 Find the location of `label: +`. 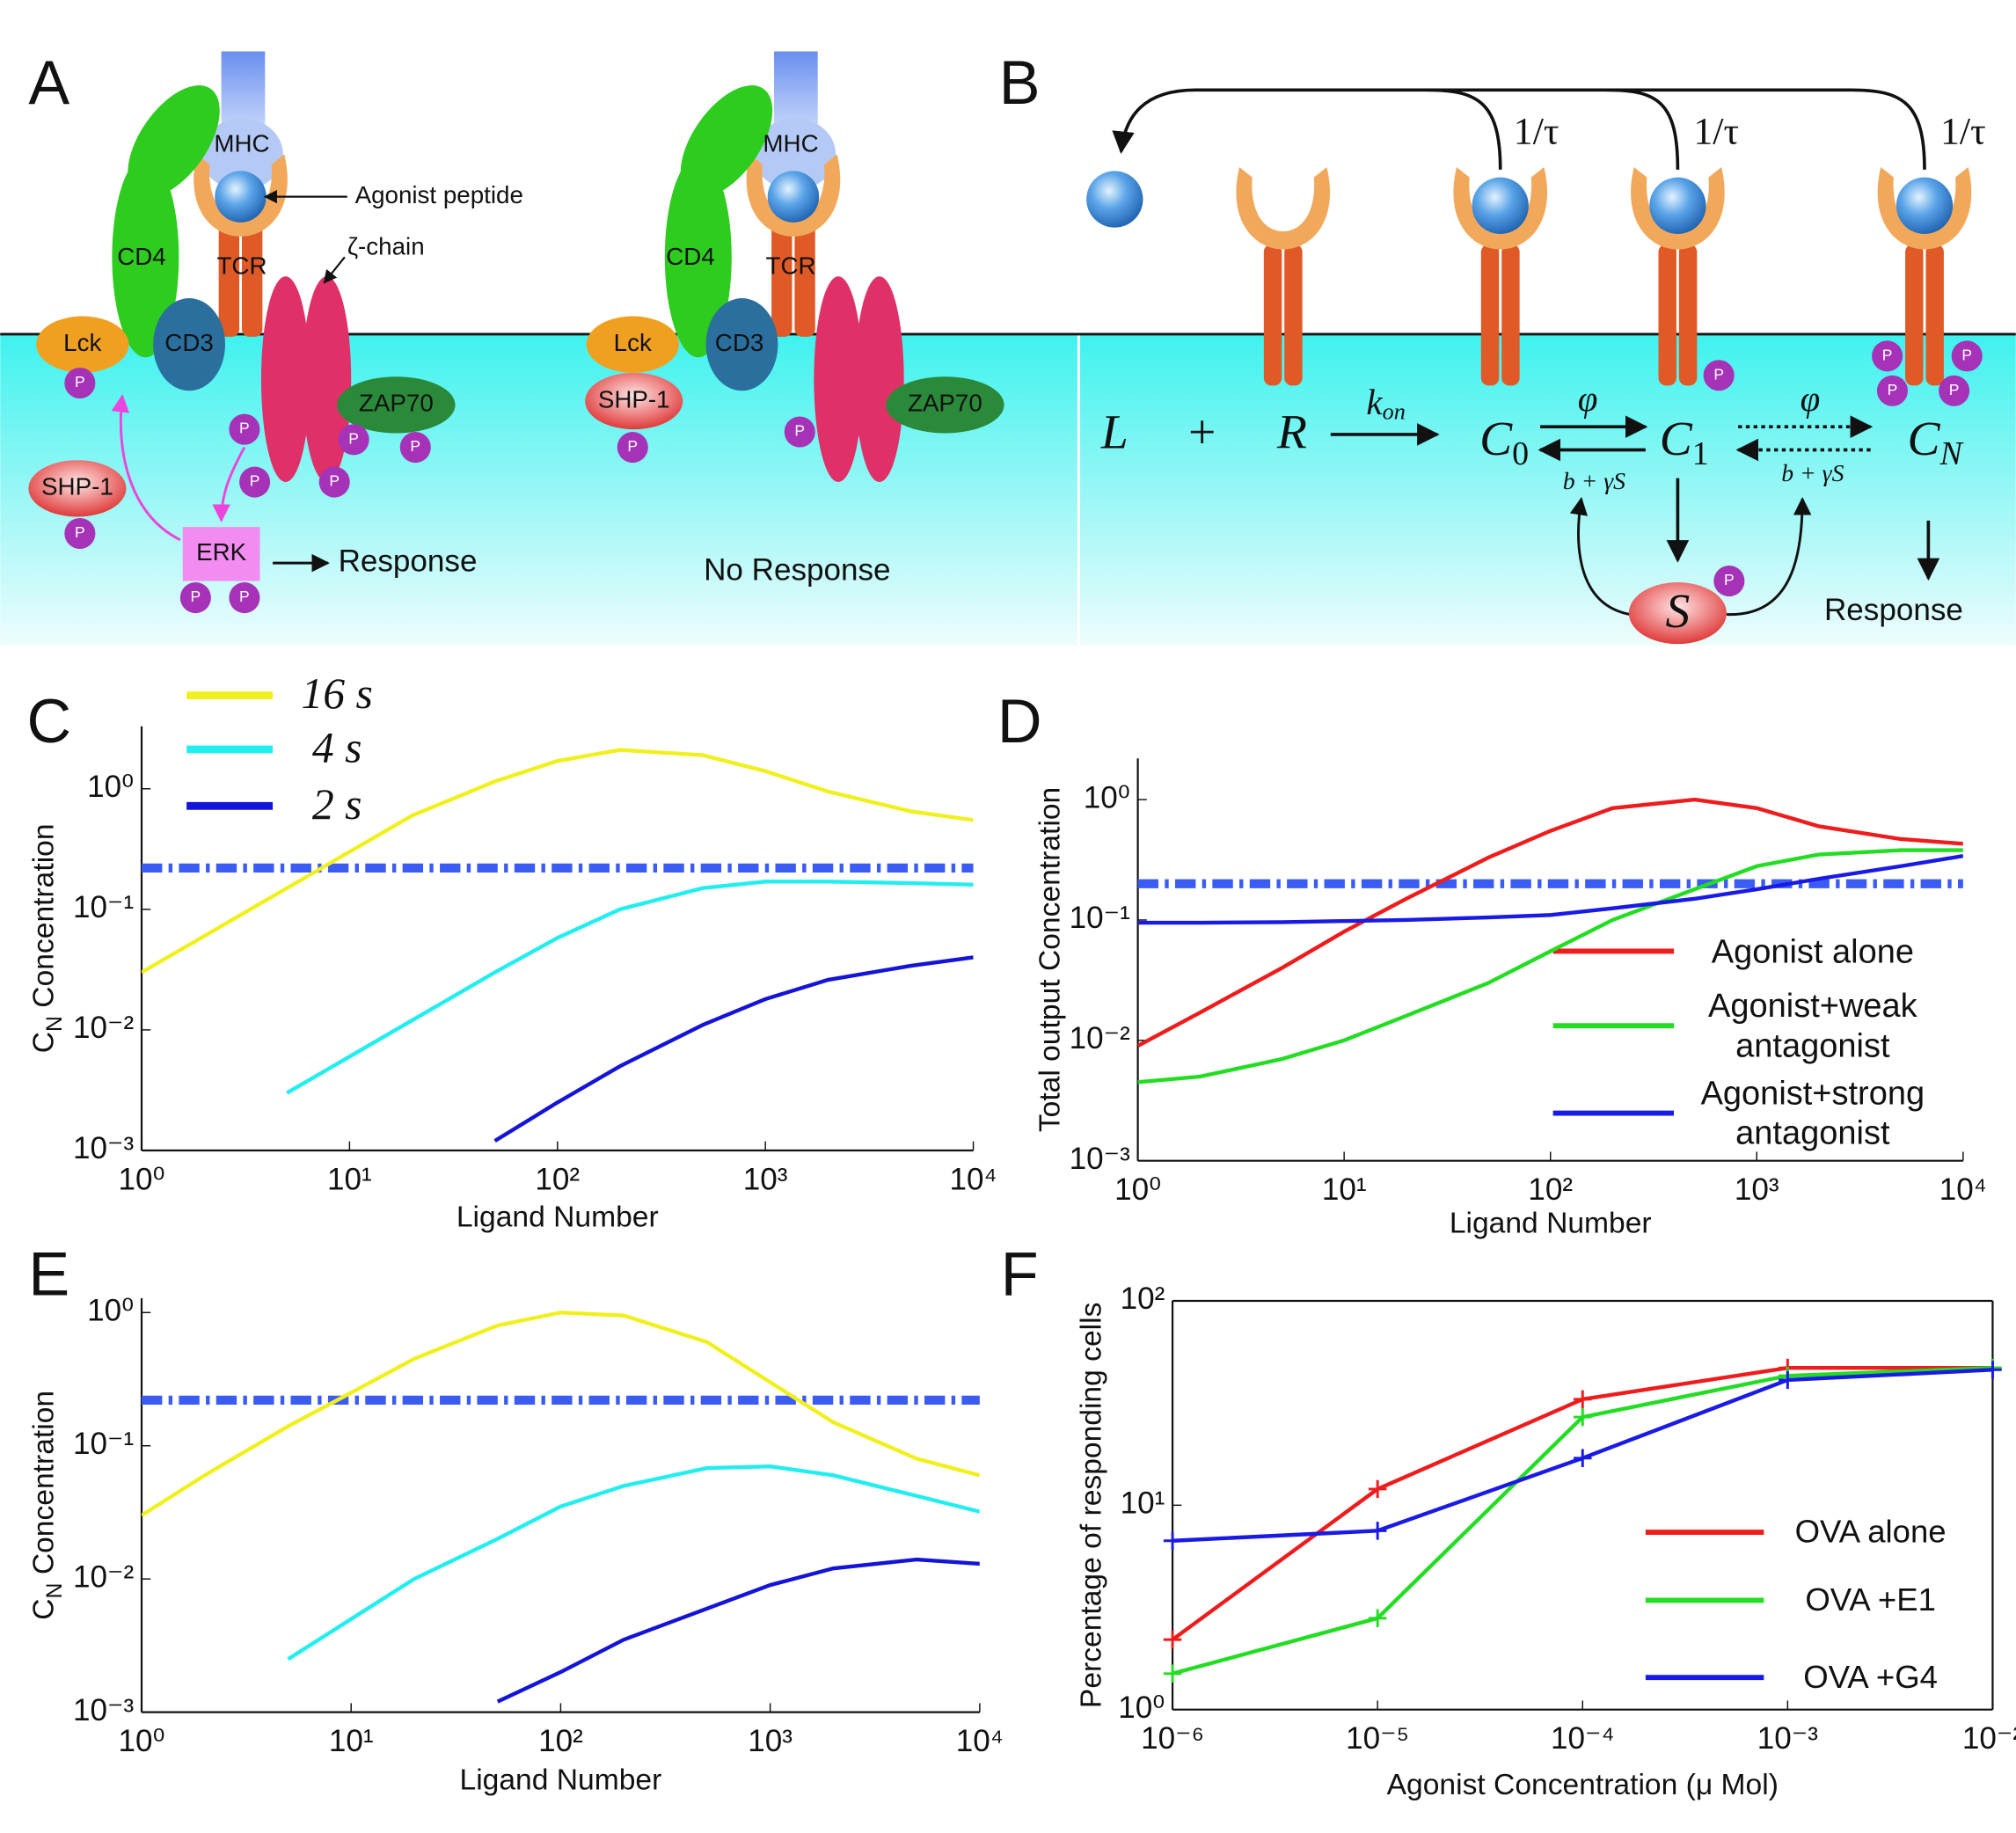

label: + is located at coordinates (1202, 433).